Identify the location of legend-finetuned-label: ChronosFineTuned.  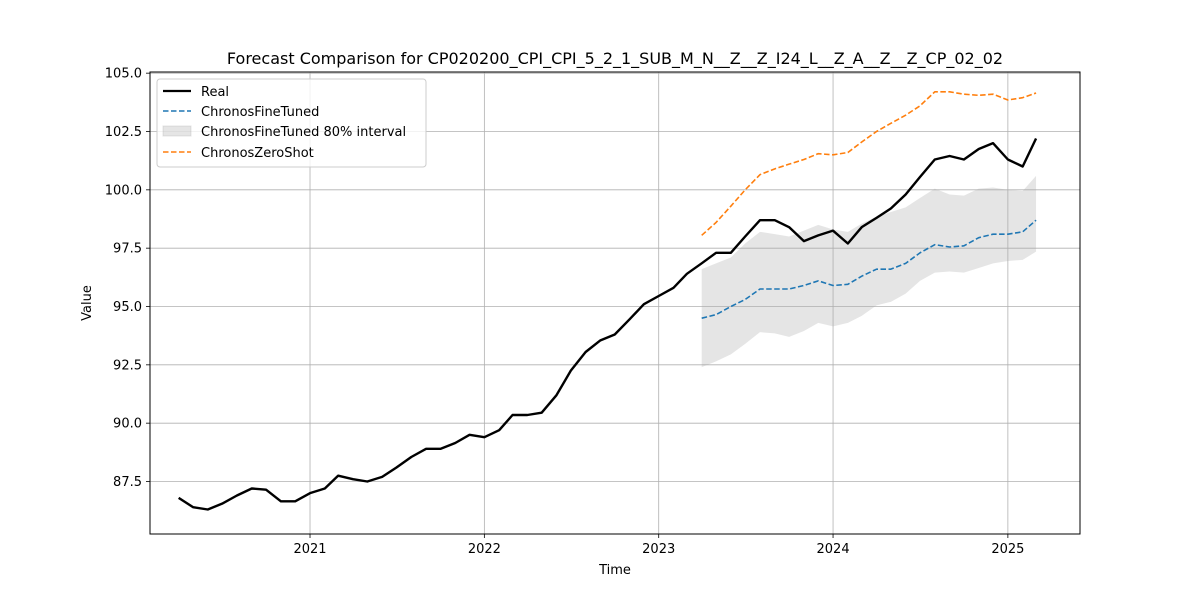
(260, 112).